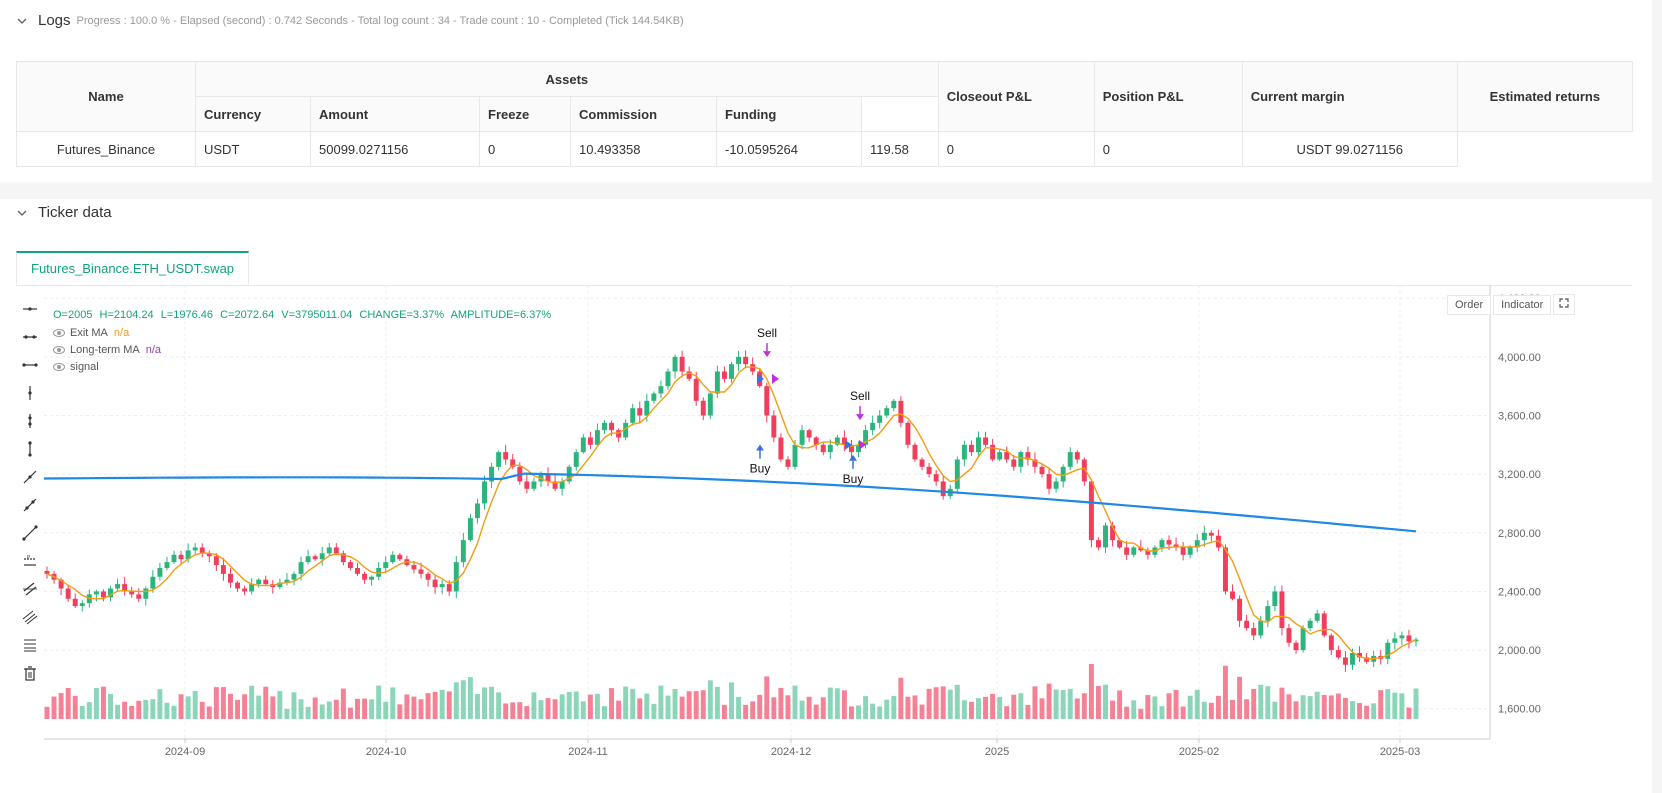 This screenshot has height=793, width=1662. What do you see at coordinates (304, 350) in the screenshot?
I see `legend-long-term-ma: Long-term MA n/a` at bounding box center [304, 350].